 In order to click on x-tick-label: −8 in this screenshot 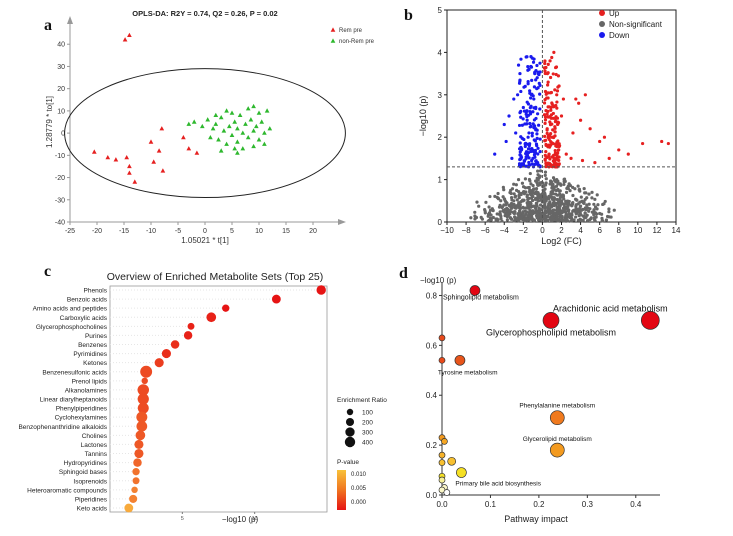, I will do `click(467, 230)`.